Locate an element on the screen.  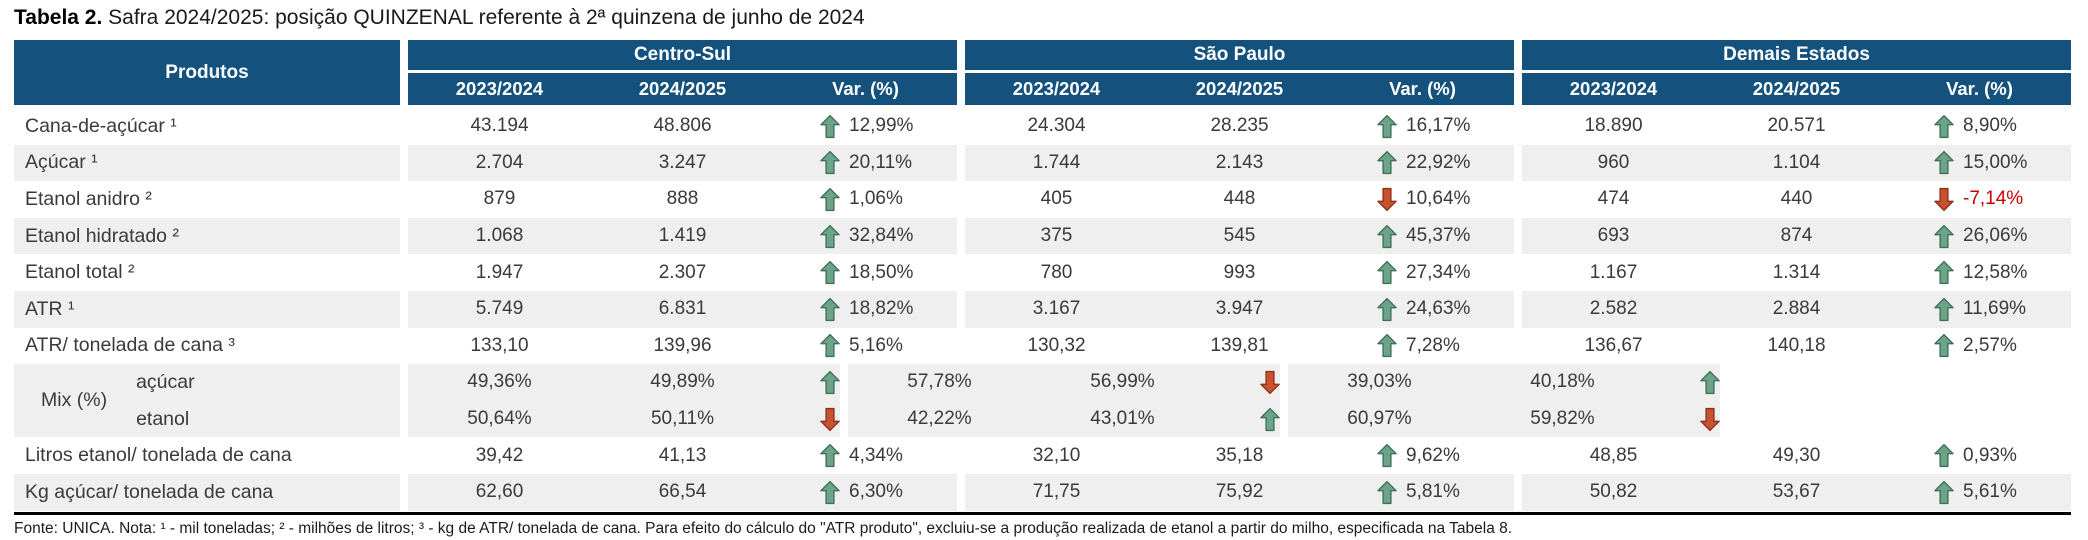
variation-cell: 18,82% is located at coordinates (865, 309).